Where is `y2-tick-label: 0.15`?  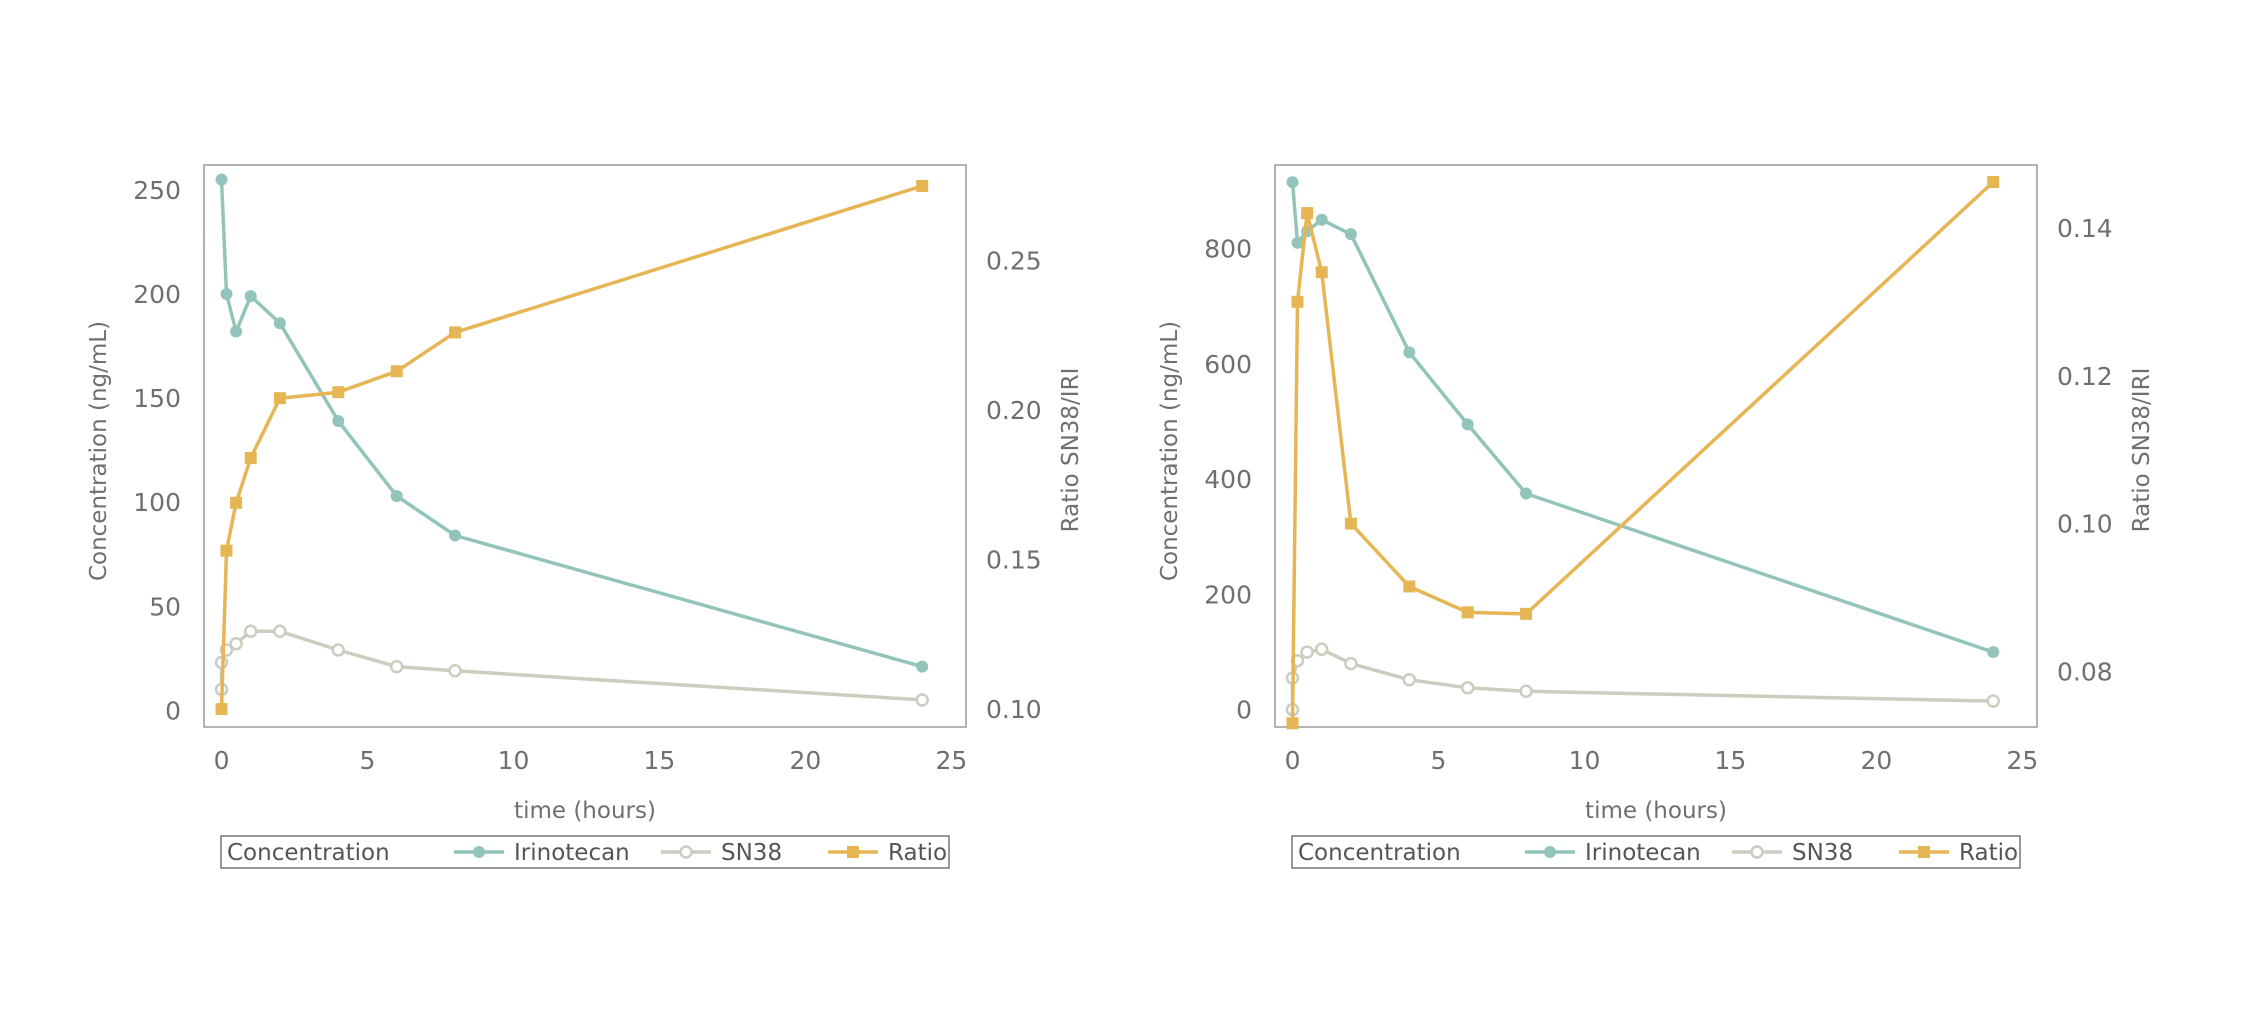
y2-tick-label: 0.15 is located at coordinates (1014, 560).